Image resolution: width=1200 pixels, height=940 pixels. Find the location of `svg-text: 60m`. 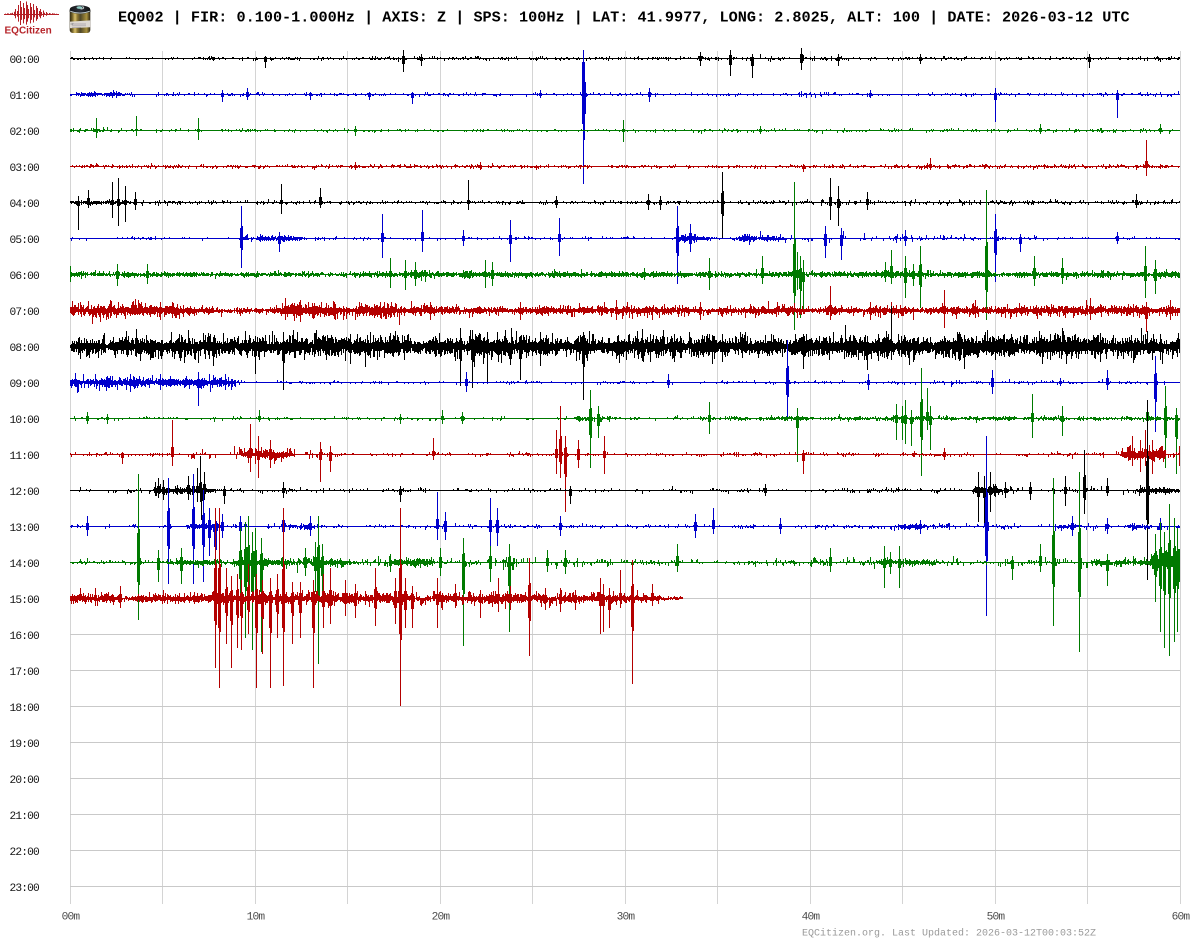

svg-text: 60m is located at coordinates (1181, 918).